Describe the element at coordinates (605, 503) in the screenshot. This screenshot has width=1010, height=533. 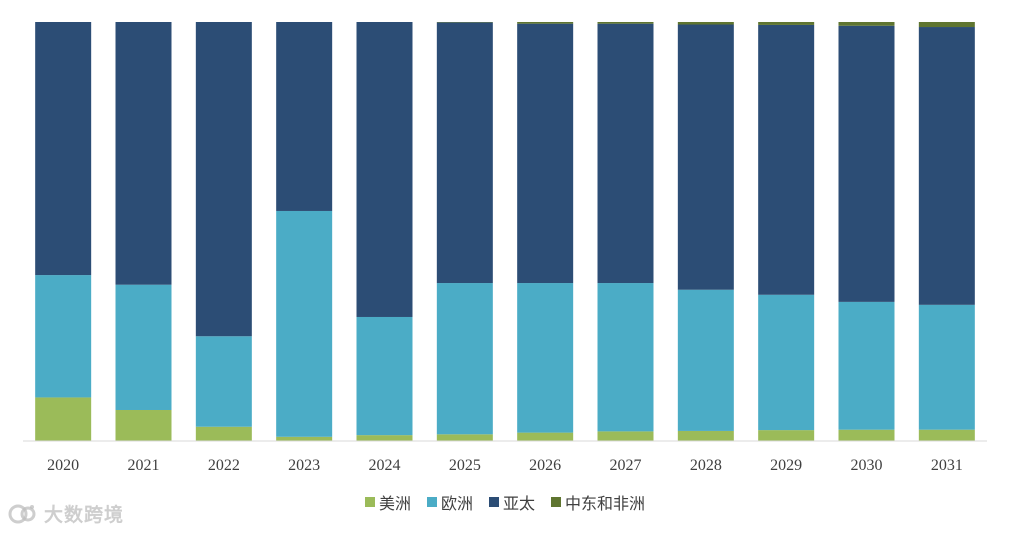
I see `legend-label: 中东和非洲` at that location.